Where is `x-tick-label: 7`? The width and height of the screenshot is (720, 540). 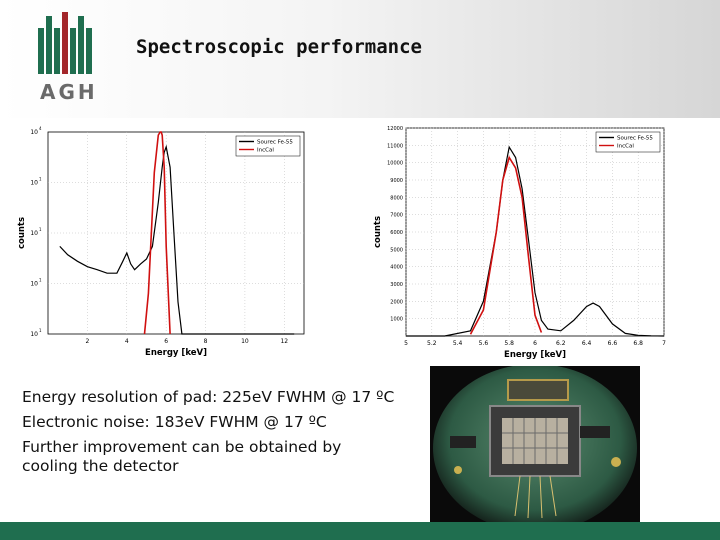 x-tick-label: 7 is located at coordinates (664, 343).